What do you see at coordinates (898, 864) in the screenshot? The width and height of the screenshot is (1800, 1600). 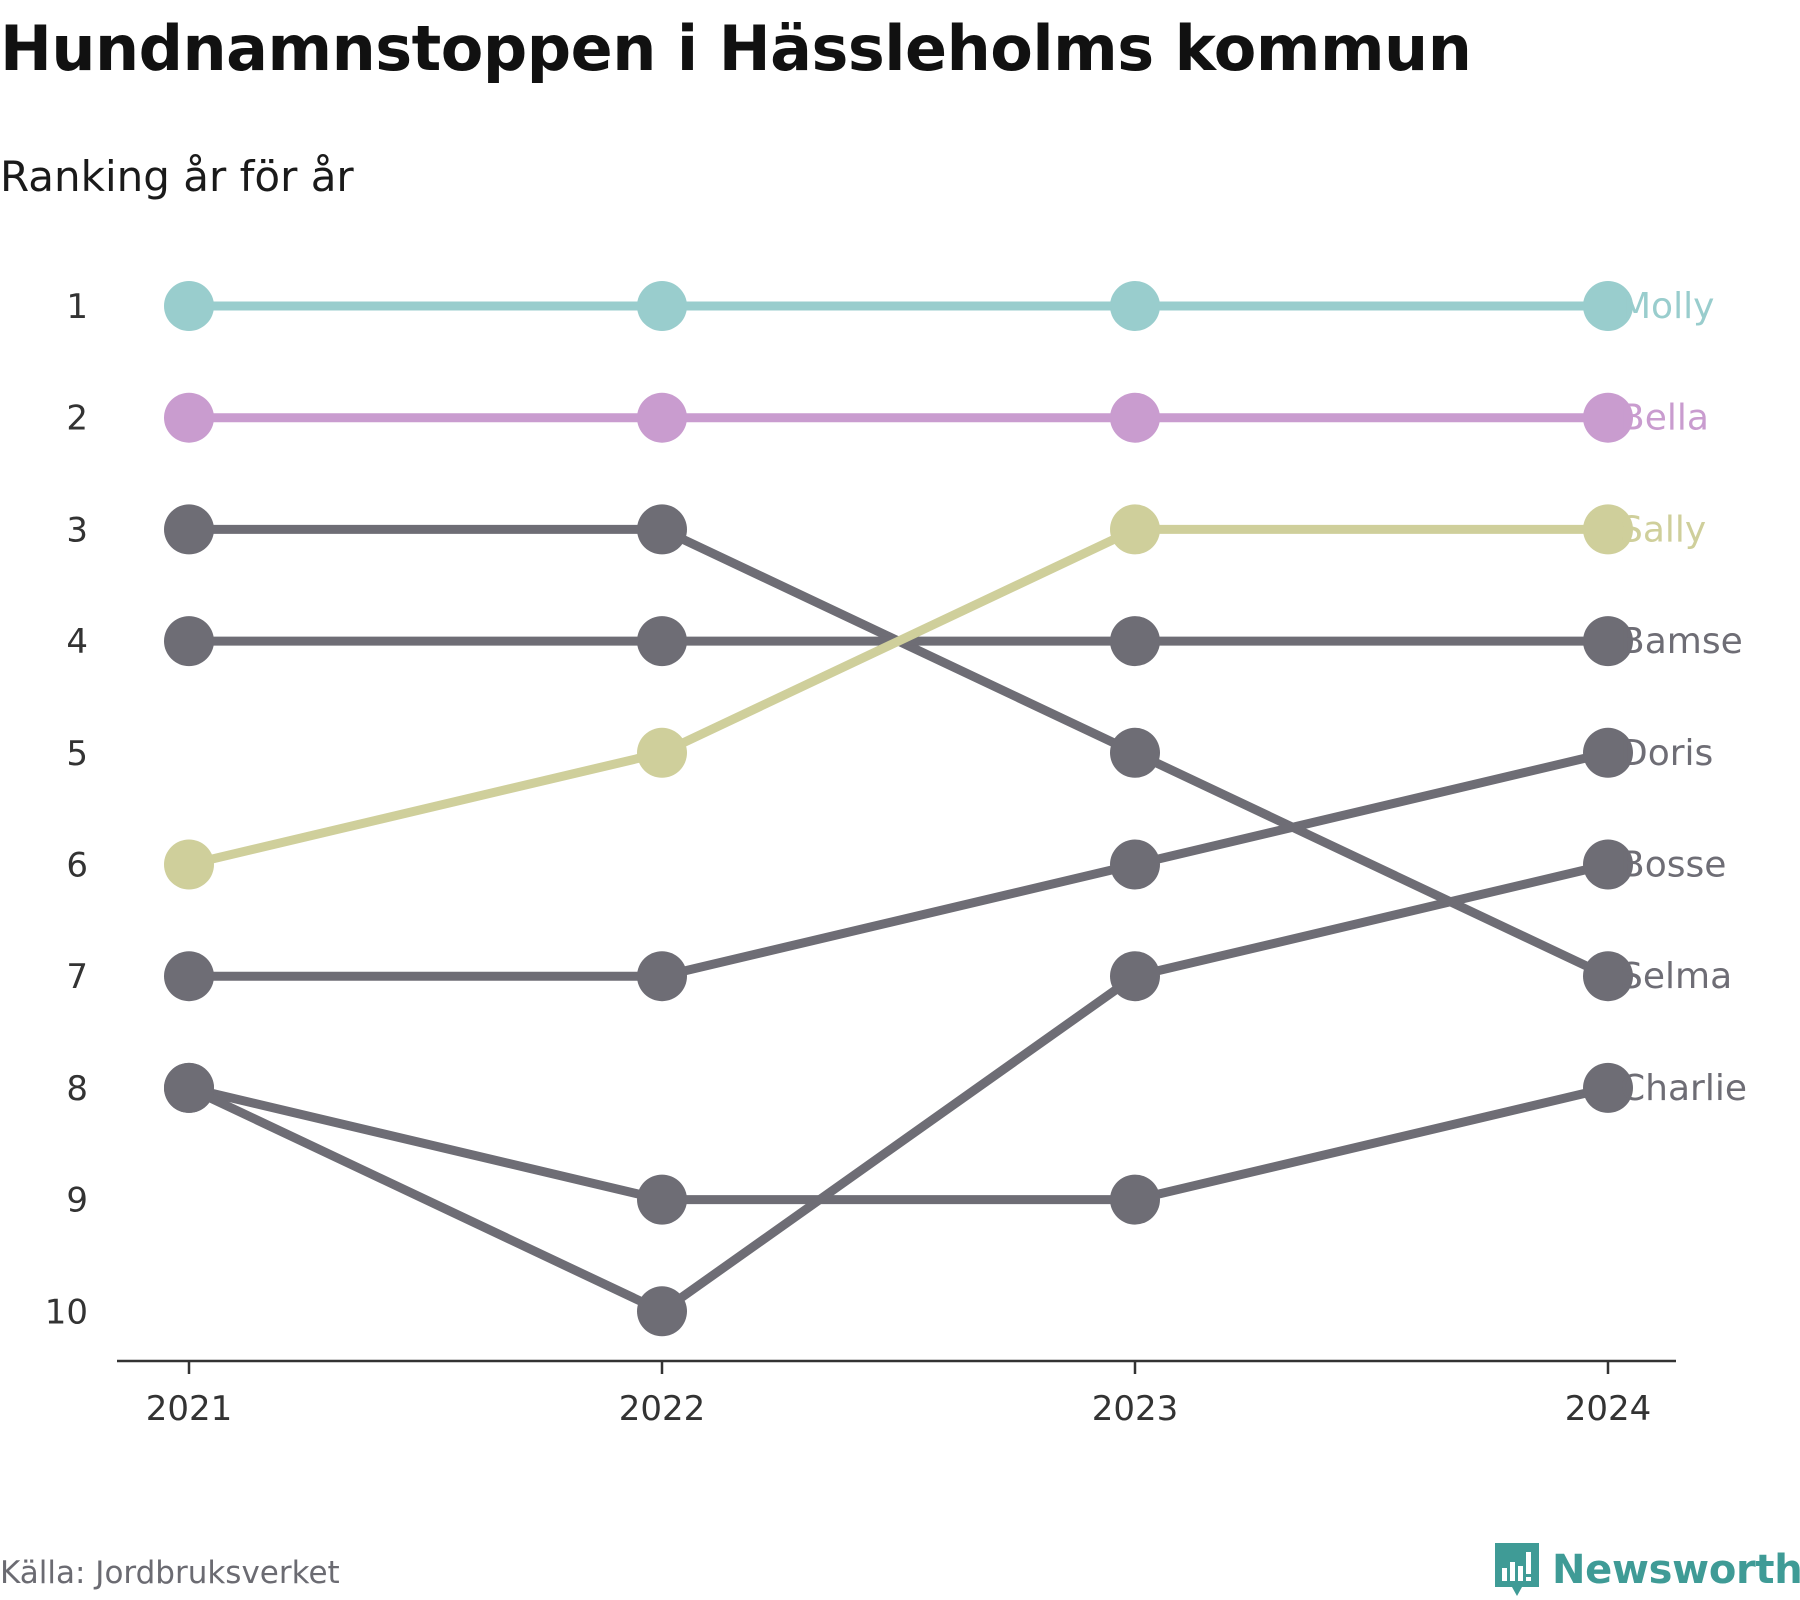 I see `series-line-doris` at bounding box center [898, 864].